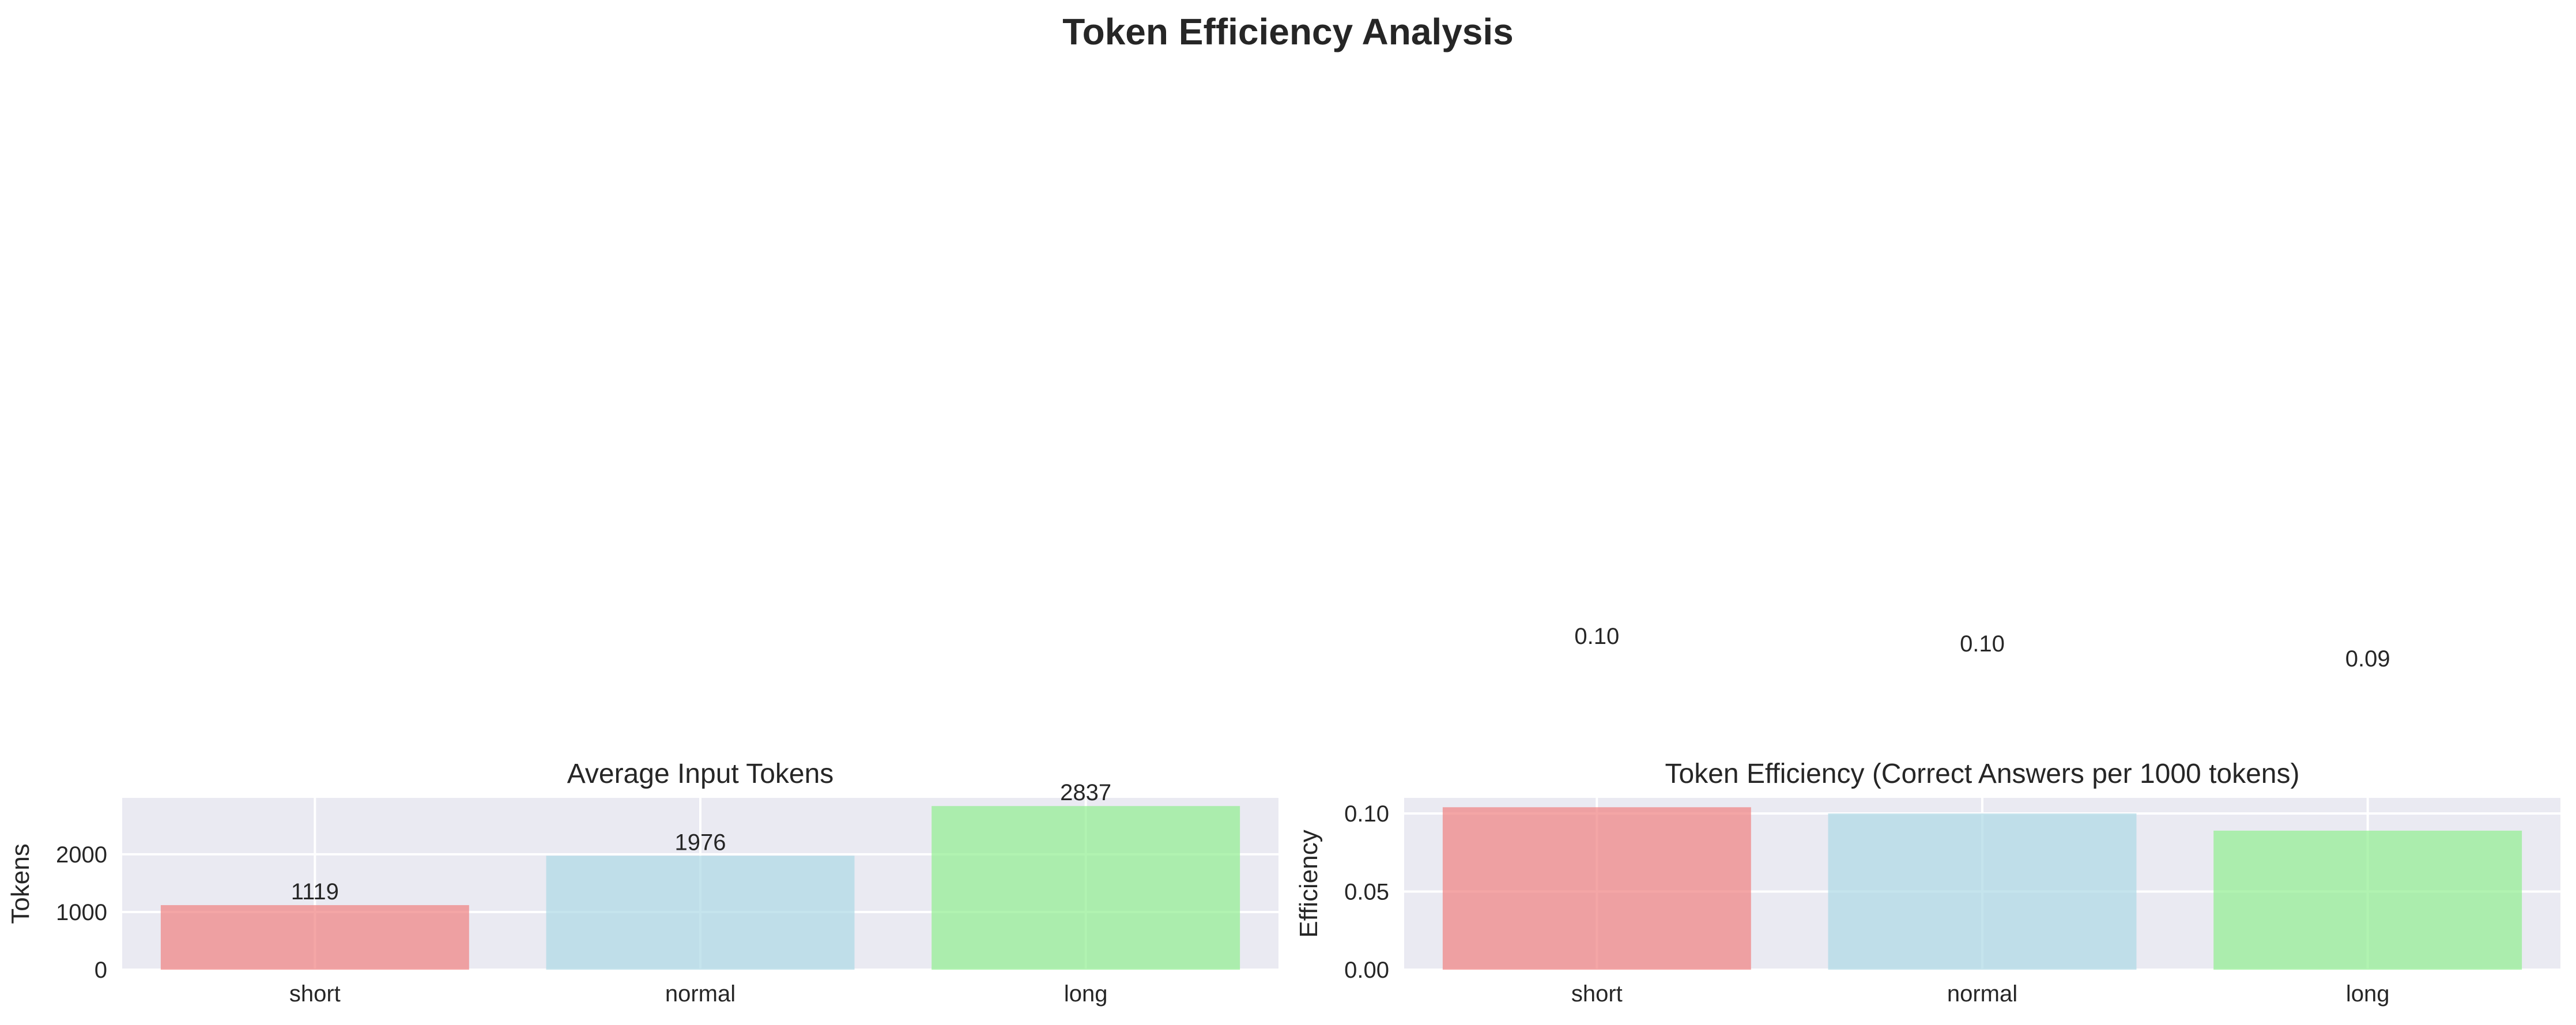 The width and height of the screenshot is (2576, 1025). Describe the element at coordinates (2367, 659) in the screenshot. I see `value-label: 0.09` at that location.